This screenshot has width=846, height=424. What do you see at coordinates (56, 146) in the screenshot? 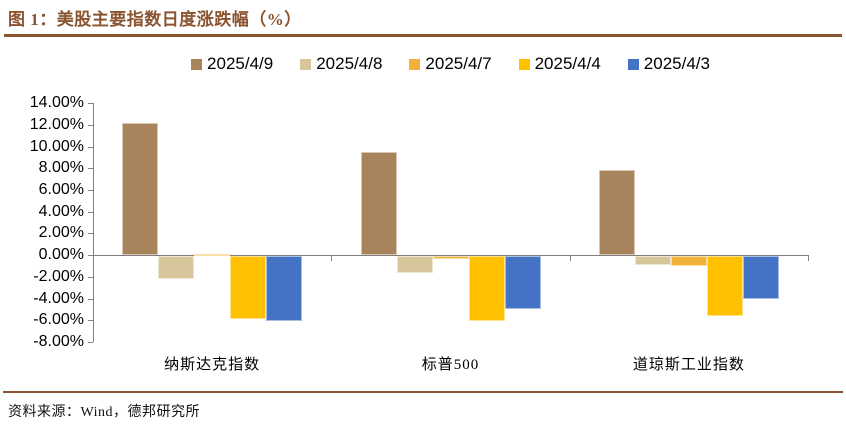
I see `y-axis-tick-label: 10.00%` at bounding box center [56, 146].